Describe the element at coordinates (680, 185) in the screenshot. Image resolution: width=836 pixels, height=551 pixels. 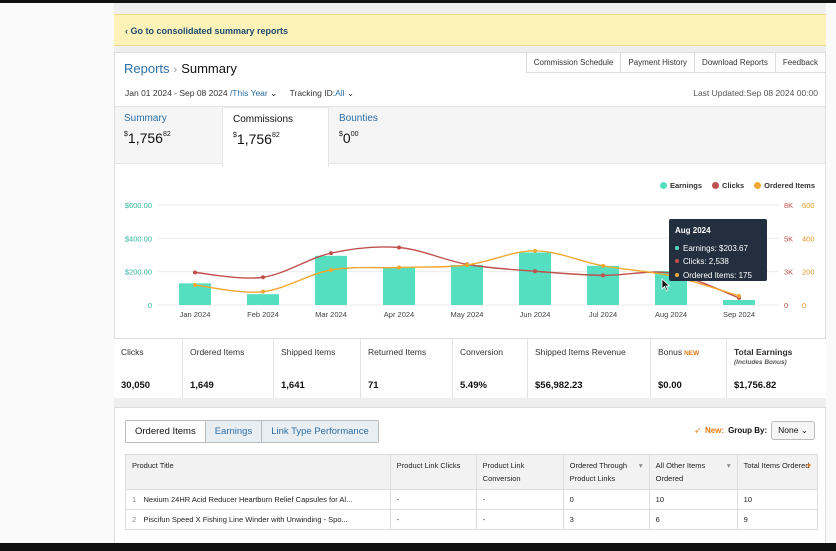
I see `legend-earnings: Earnings` at that location.